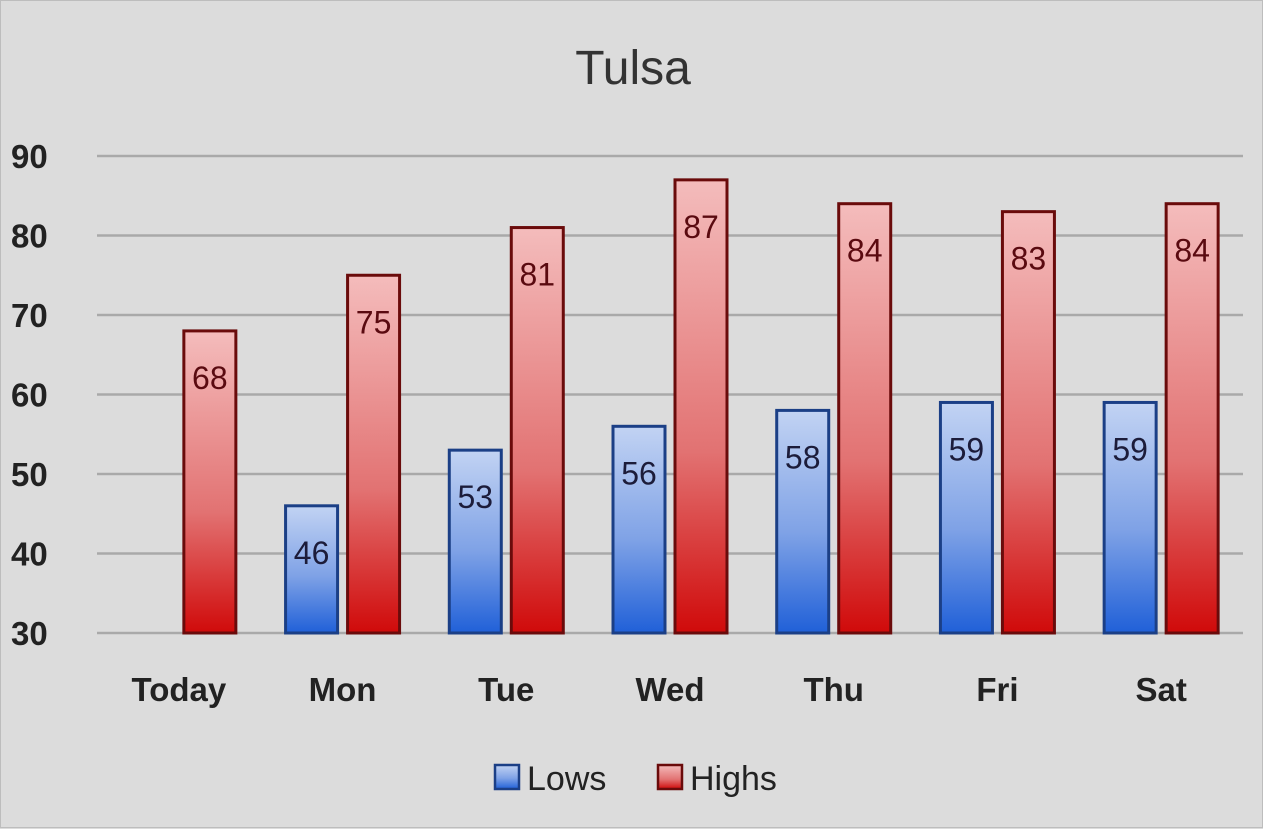 Image resolution: width=1263 pixels, height=829 pixels. I want to click on data-label-low-fri: 59, so click(967, 449).